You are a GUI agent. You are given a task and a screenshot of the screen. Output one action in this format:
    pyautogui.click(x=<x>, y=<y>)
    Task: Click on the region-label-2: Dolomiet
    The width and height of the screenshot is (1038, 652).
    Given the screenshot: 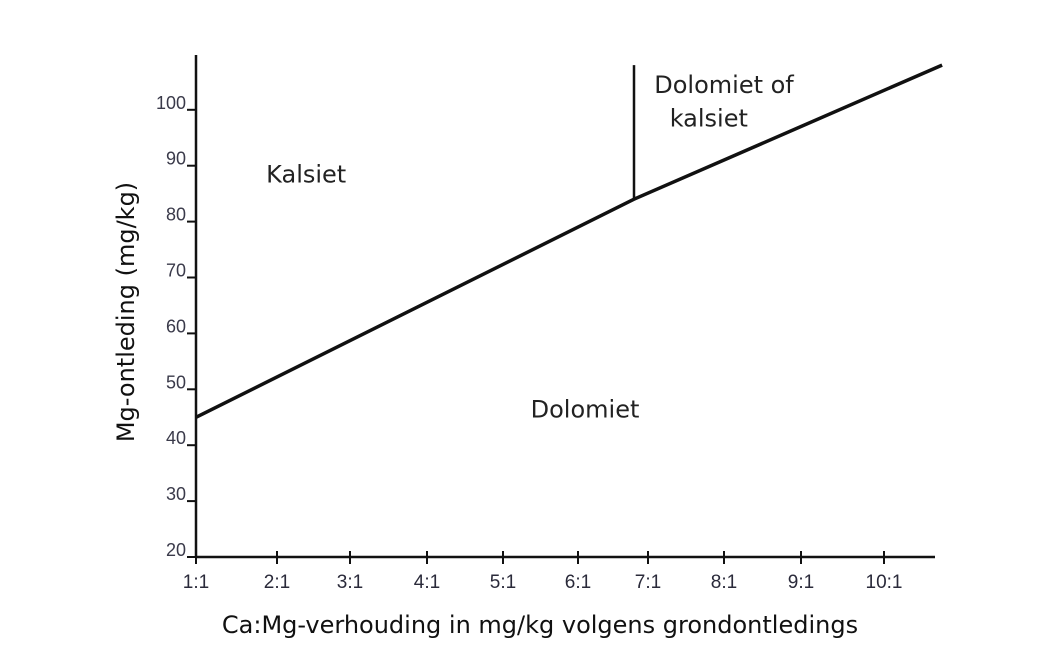 What is the action you would take?
    pyautogui.click(x=585, y=409)
    